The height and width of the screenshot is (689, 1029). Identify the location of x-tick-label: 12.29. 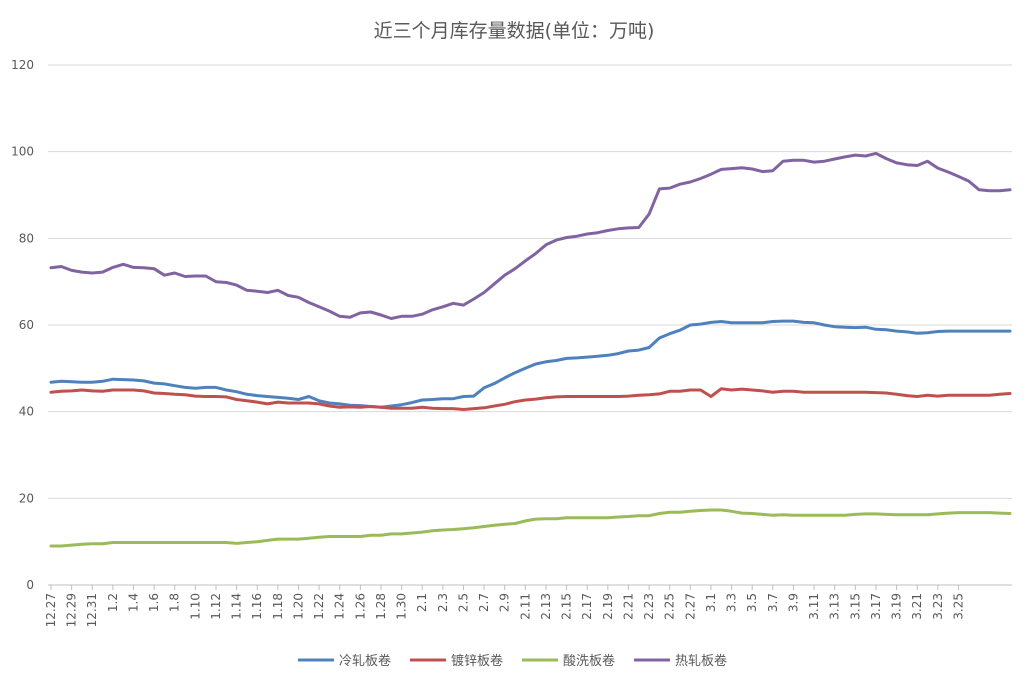
(72, 610).